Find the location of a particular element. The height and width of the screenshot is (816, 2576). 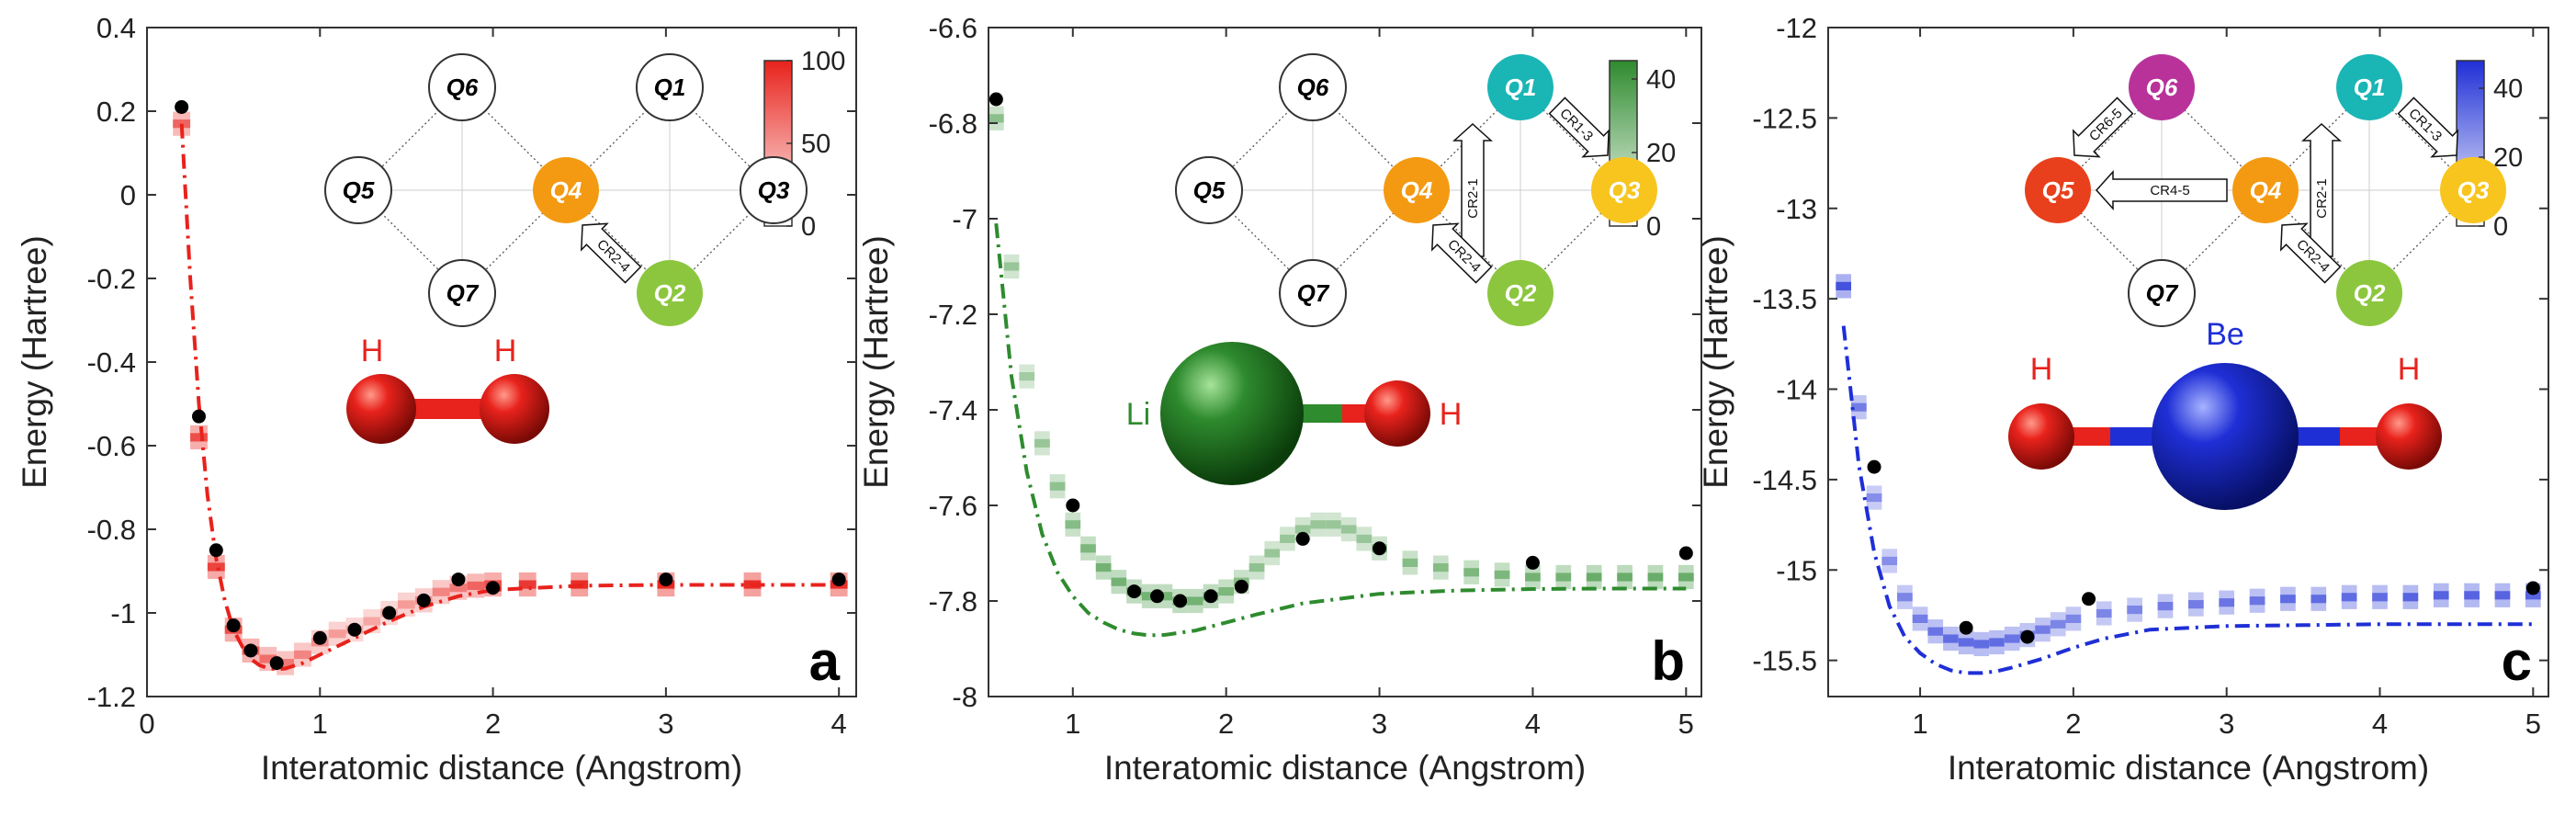

qubit-label: Q1 is located at coordinates (670, 87).